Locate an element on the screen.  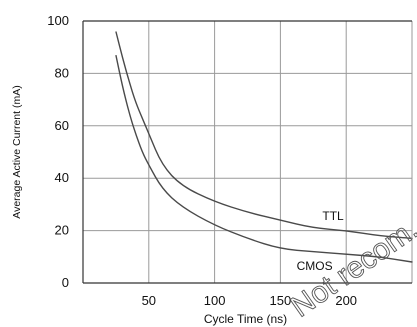
x-tick-label: 100 is located at coordinates (215, 300).